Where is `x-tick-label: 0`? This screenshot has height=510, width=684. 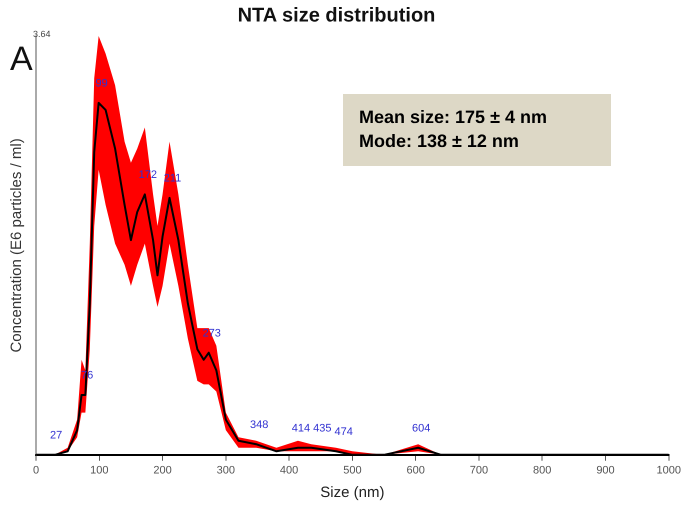
x-tick-label: 0 is located at coordinates (36, 470).